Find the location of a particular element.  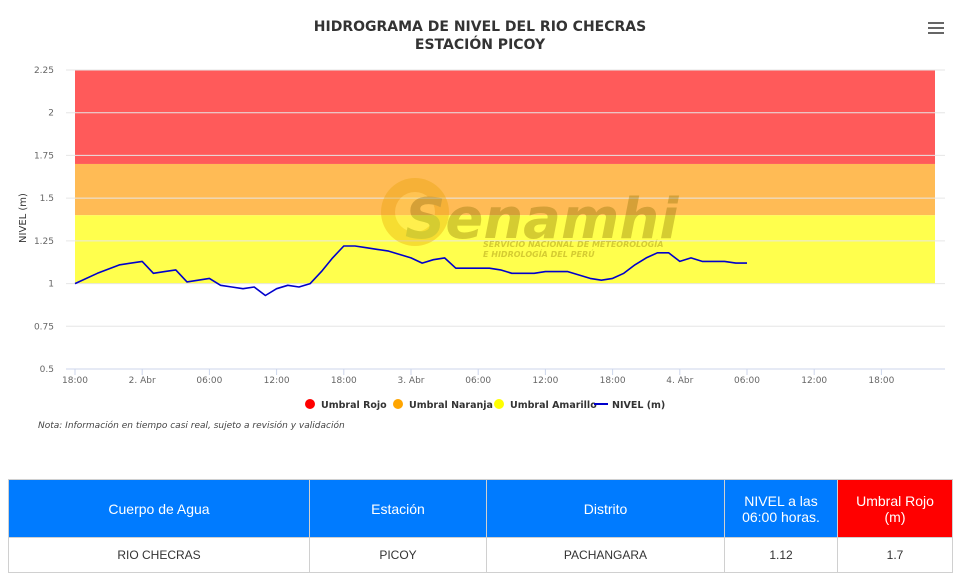

legend-label: Umbral Naranja is located at coordinates (451, 405).